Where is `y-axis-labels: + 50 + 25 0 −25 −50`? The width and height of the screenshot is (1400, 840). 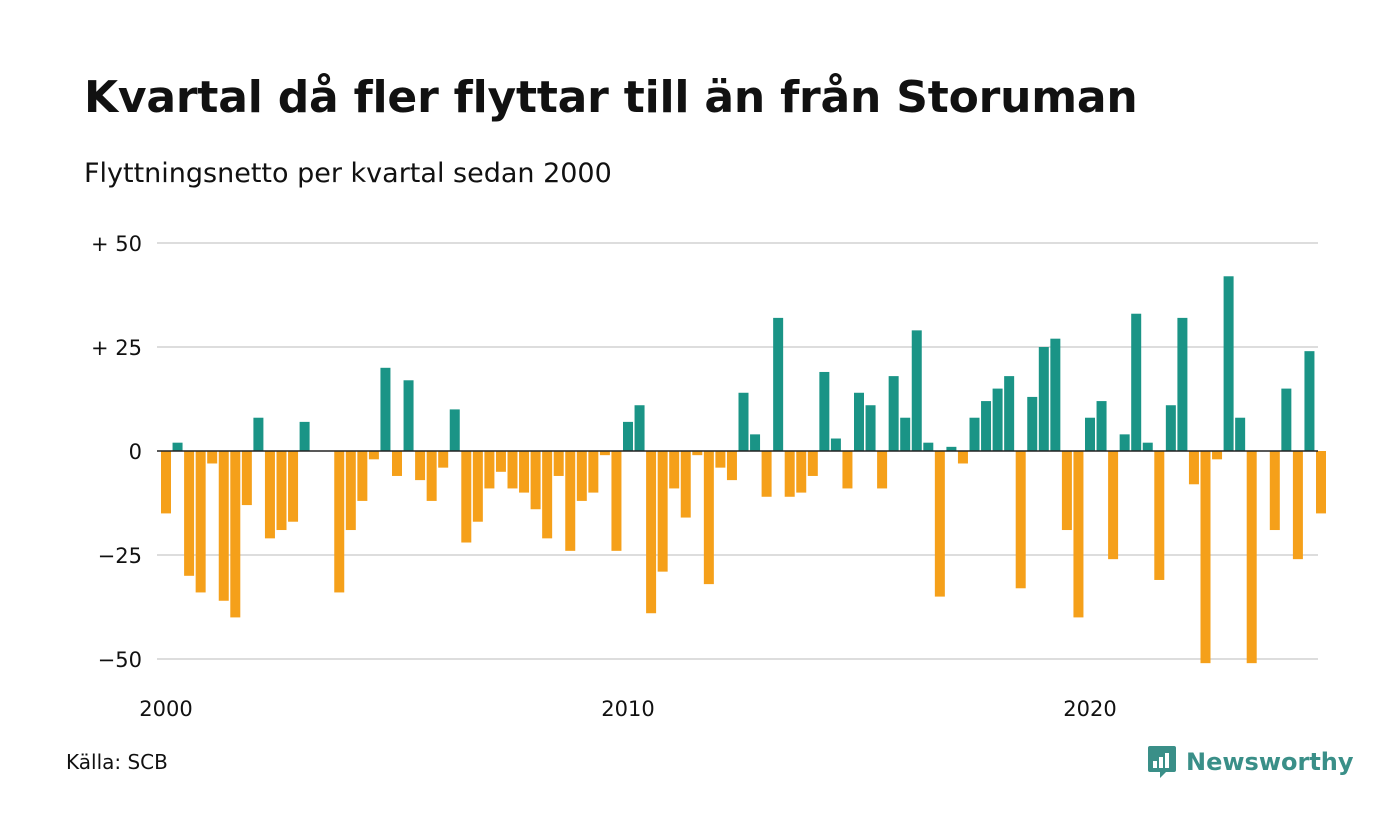
y-axis-labels: + 50 + 25 0 −25 −50 is located at coordinates (116, 452).